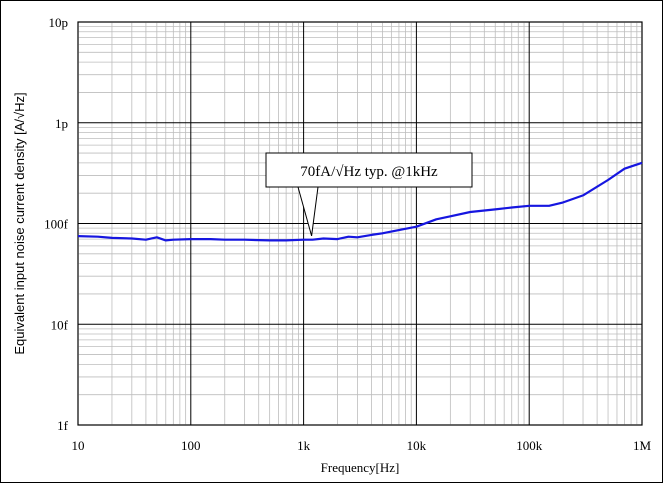  I want to click on callout-box, so click(369, 170).